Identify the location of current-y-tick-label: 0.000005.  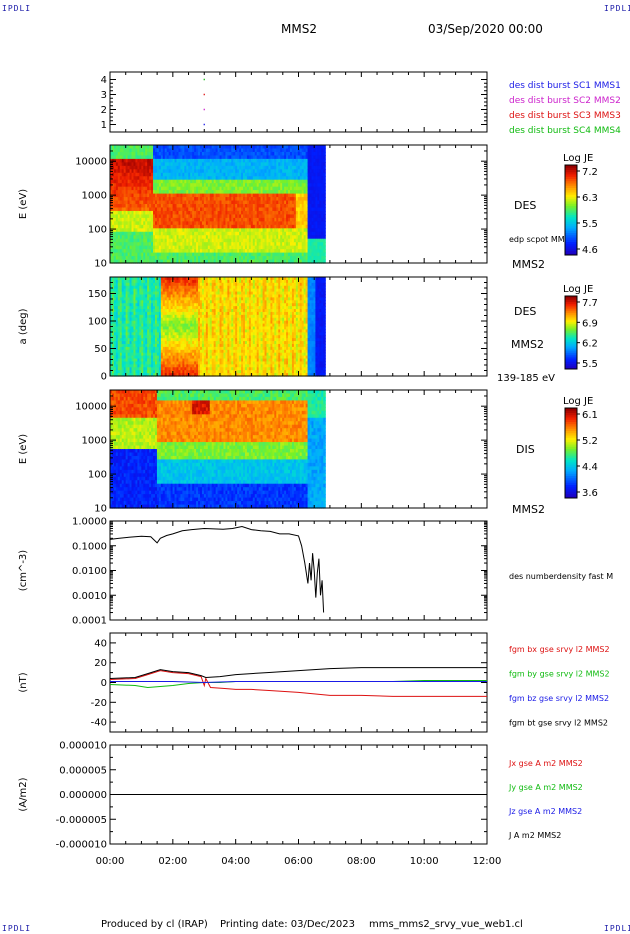
(83, 770).